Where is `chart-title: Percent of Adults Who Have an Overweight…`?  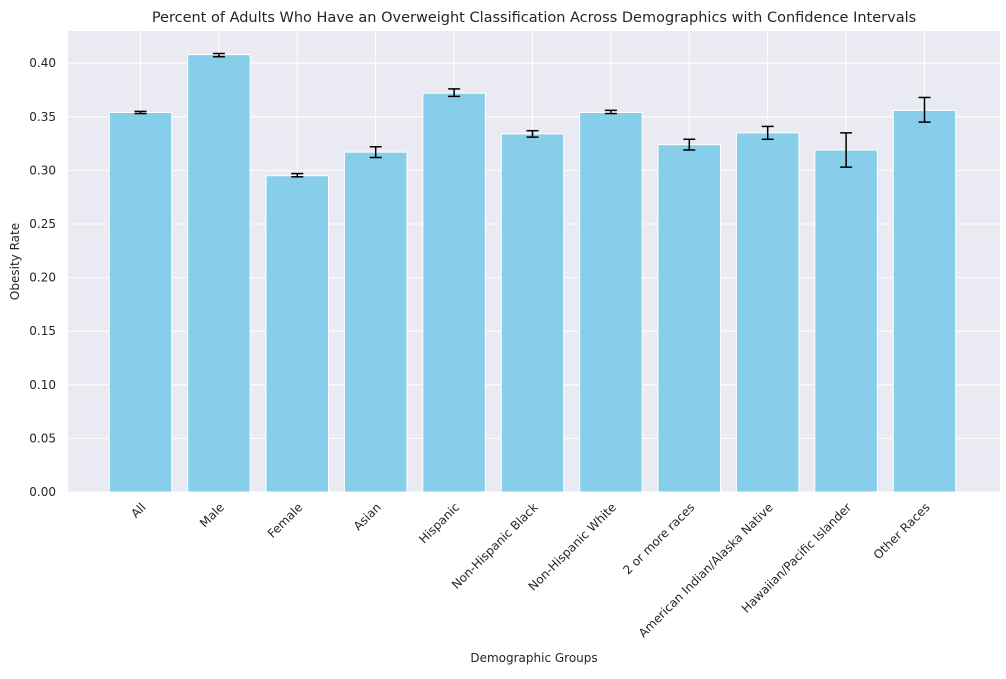
chart-title: Percent of Adults Who Have an Overweight… is located at coordinates (534, 18).